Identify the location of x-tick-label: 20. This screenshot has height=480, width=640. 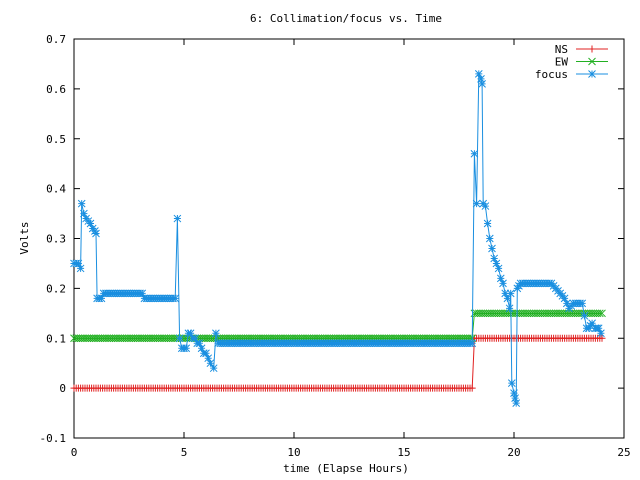
(513, 452).